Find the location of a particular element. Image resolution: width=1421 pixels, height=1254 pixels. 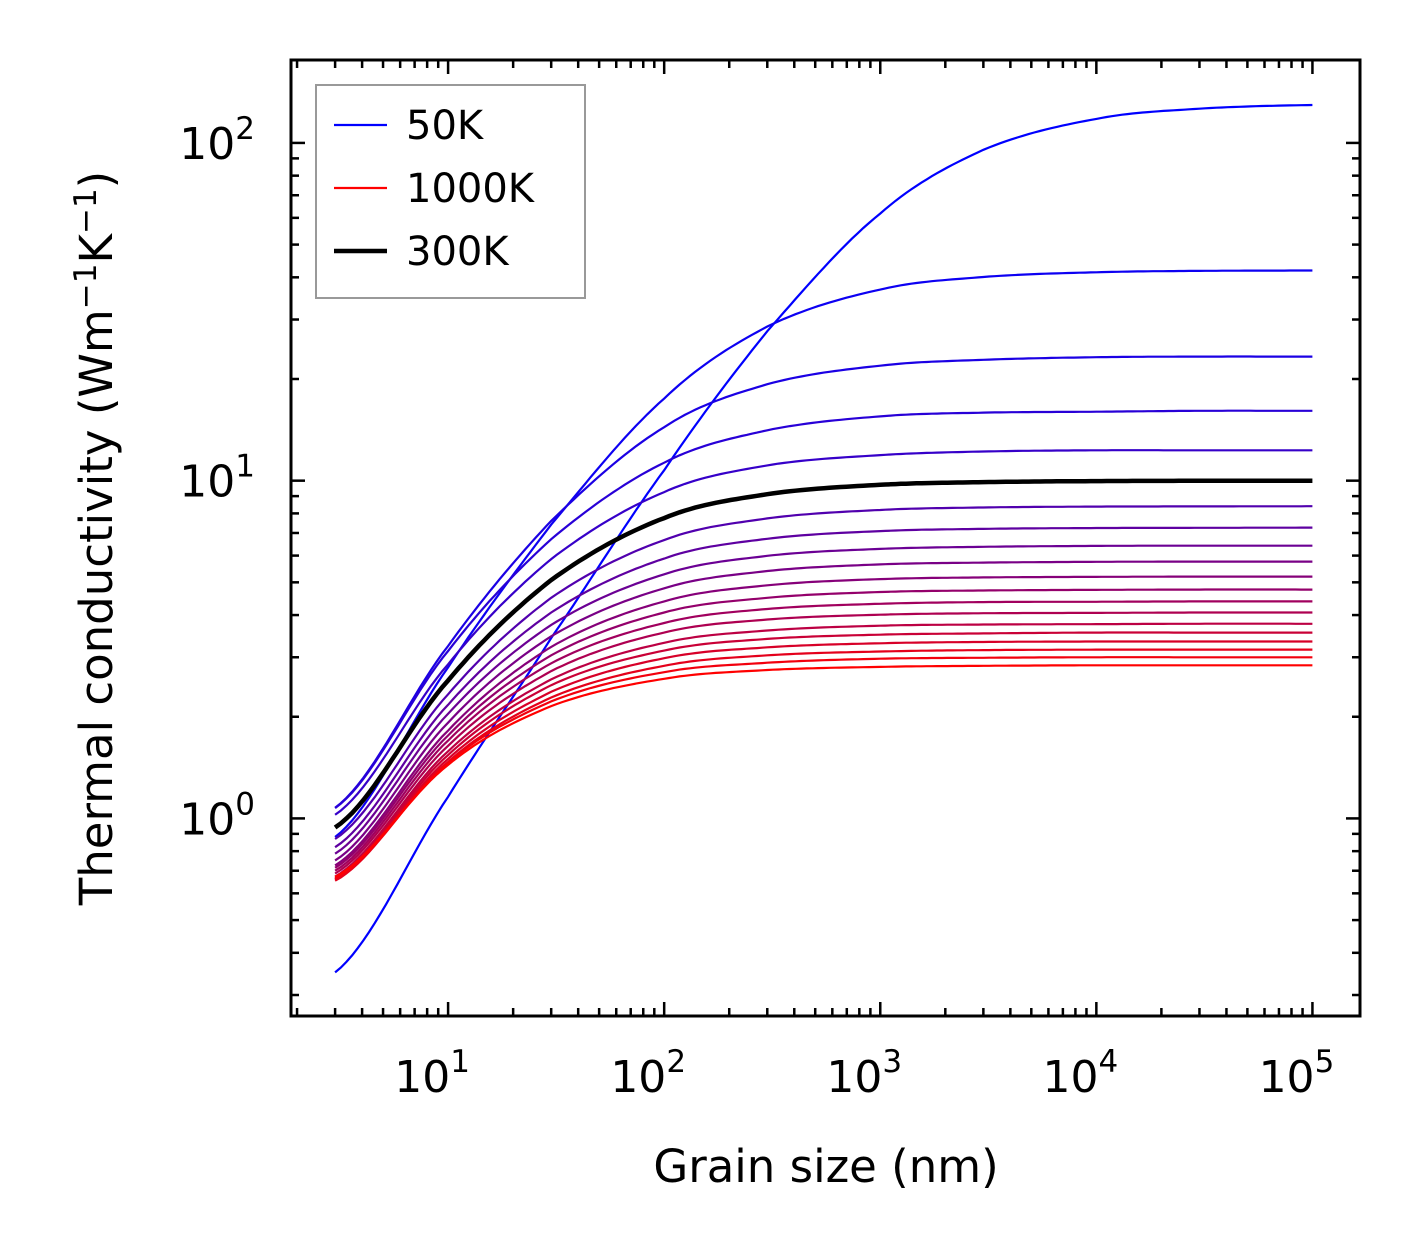

series-line-700K is located at coordinates (823, 743).